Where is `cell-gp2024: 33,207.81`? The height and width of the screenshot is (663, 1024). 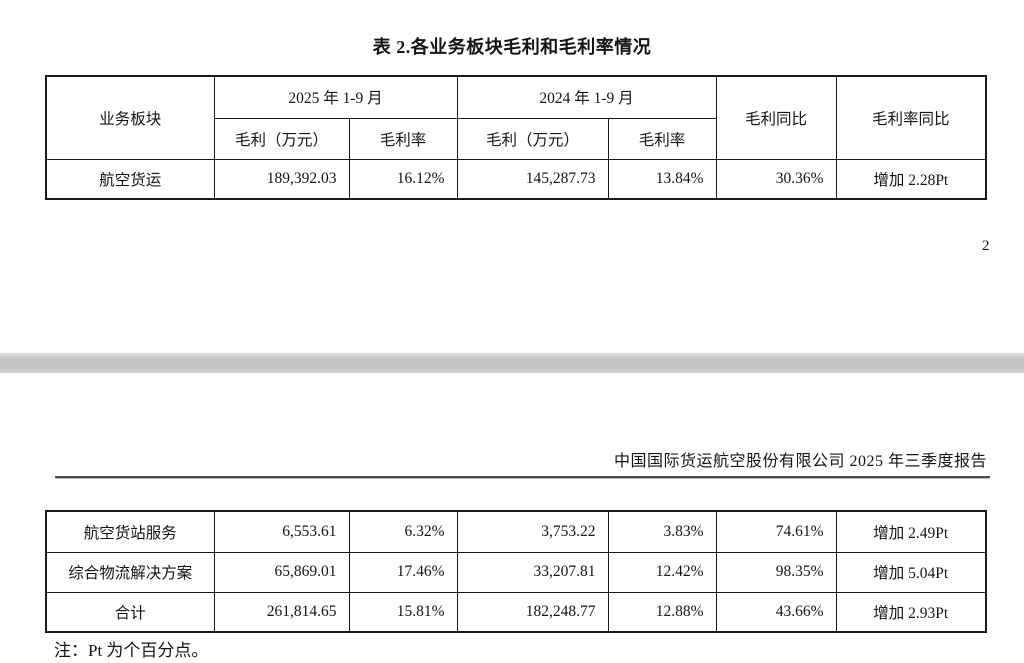
cell-gp2024: 33,207.81 is located at coordinates (532, 572).